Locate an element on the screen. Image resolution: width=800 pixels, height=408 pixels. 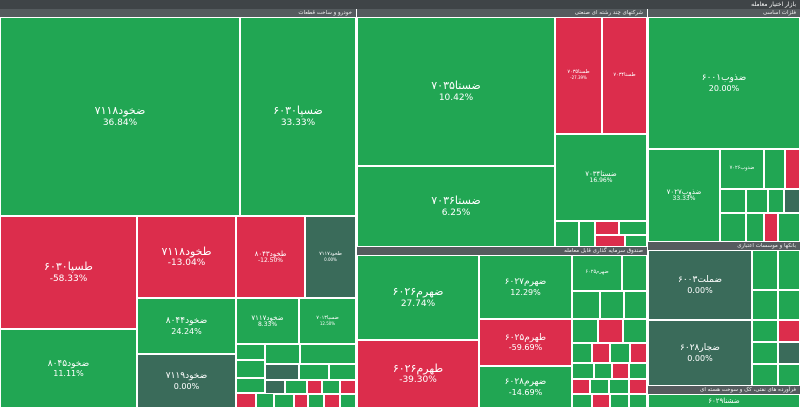
treemap-tile: ضهرم۶۰۲۵ is located at coordinates (597, 273).